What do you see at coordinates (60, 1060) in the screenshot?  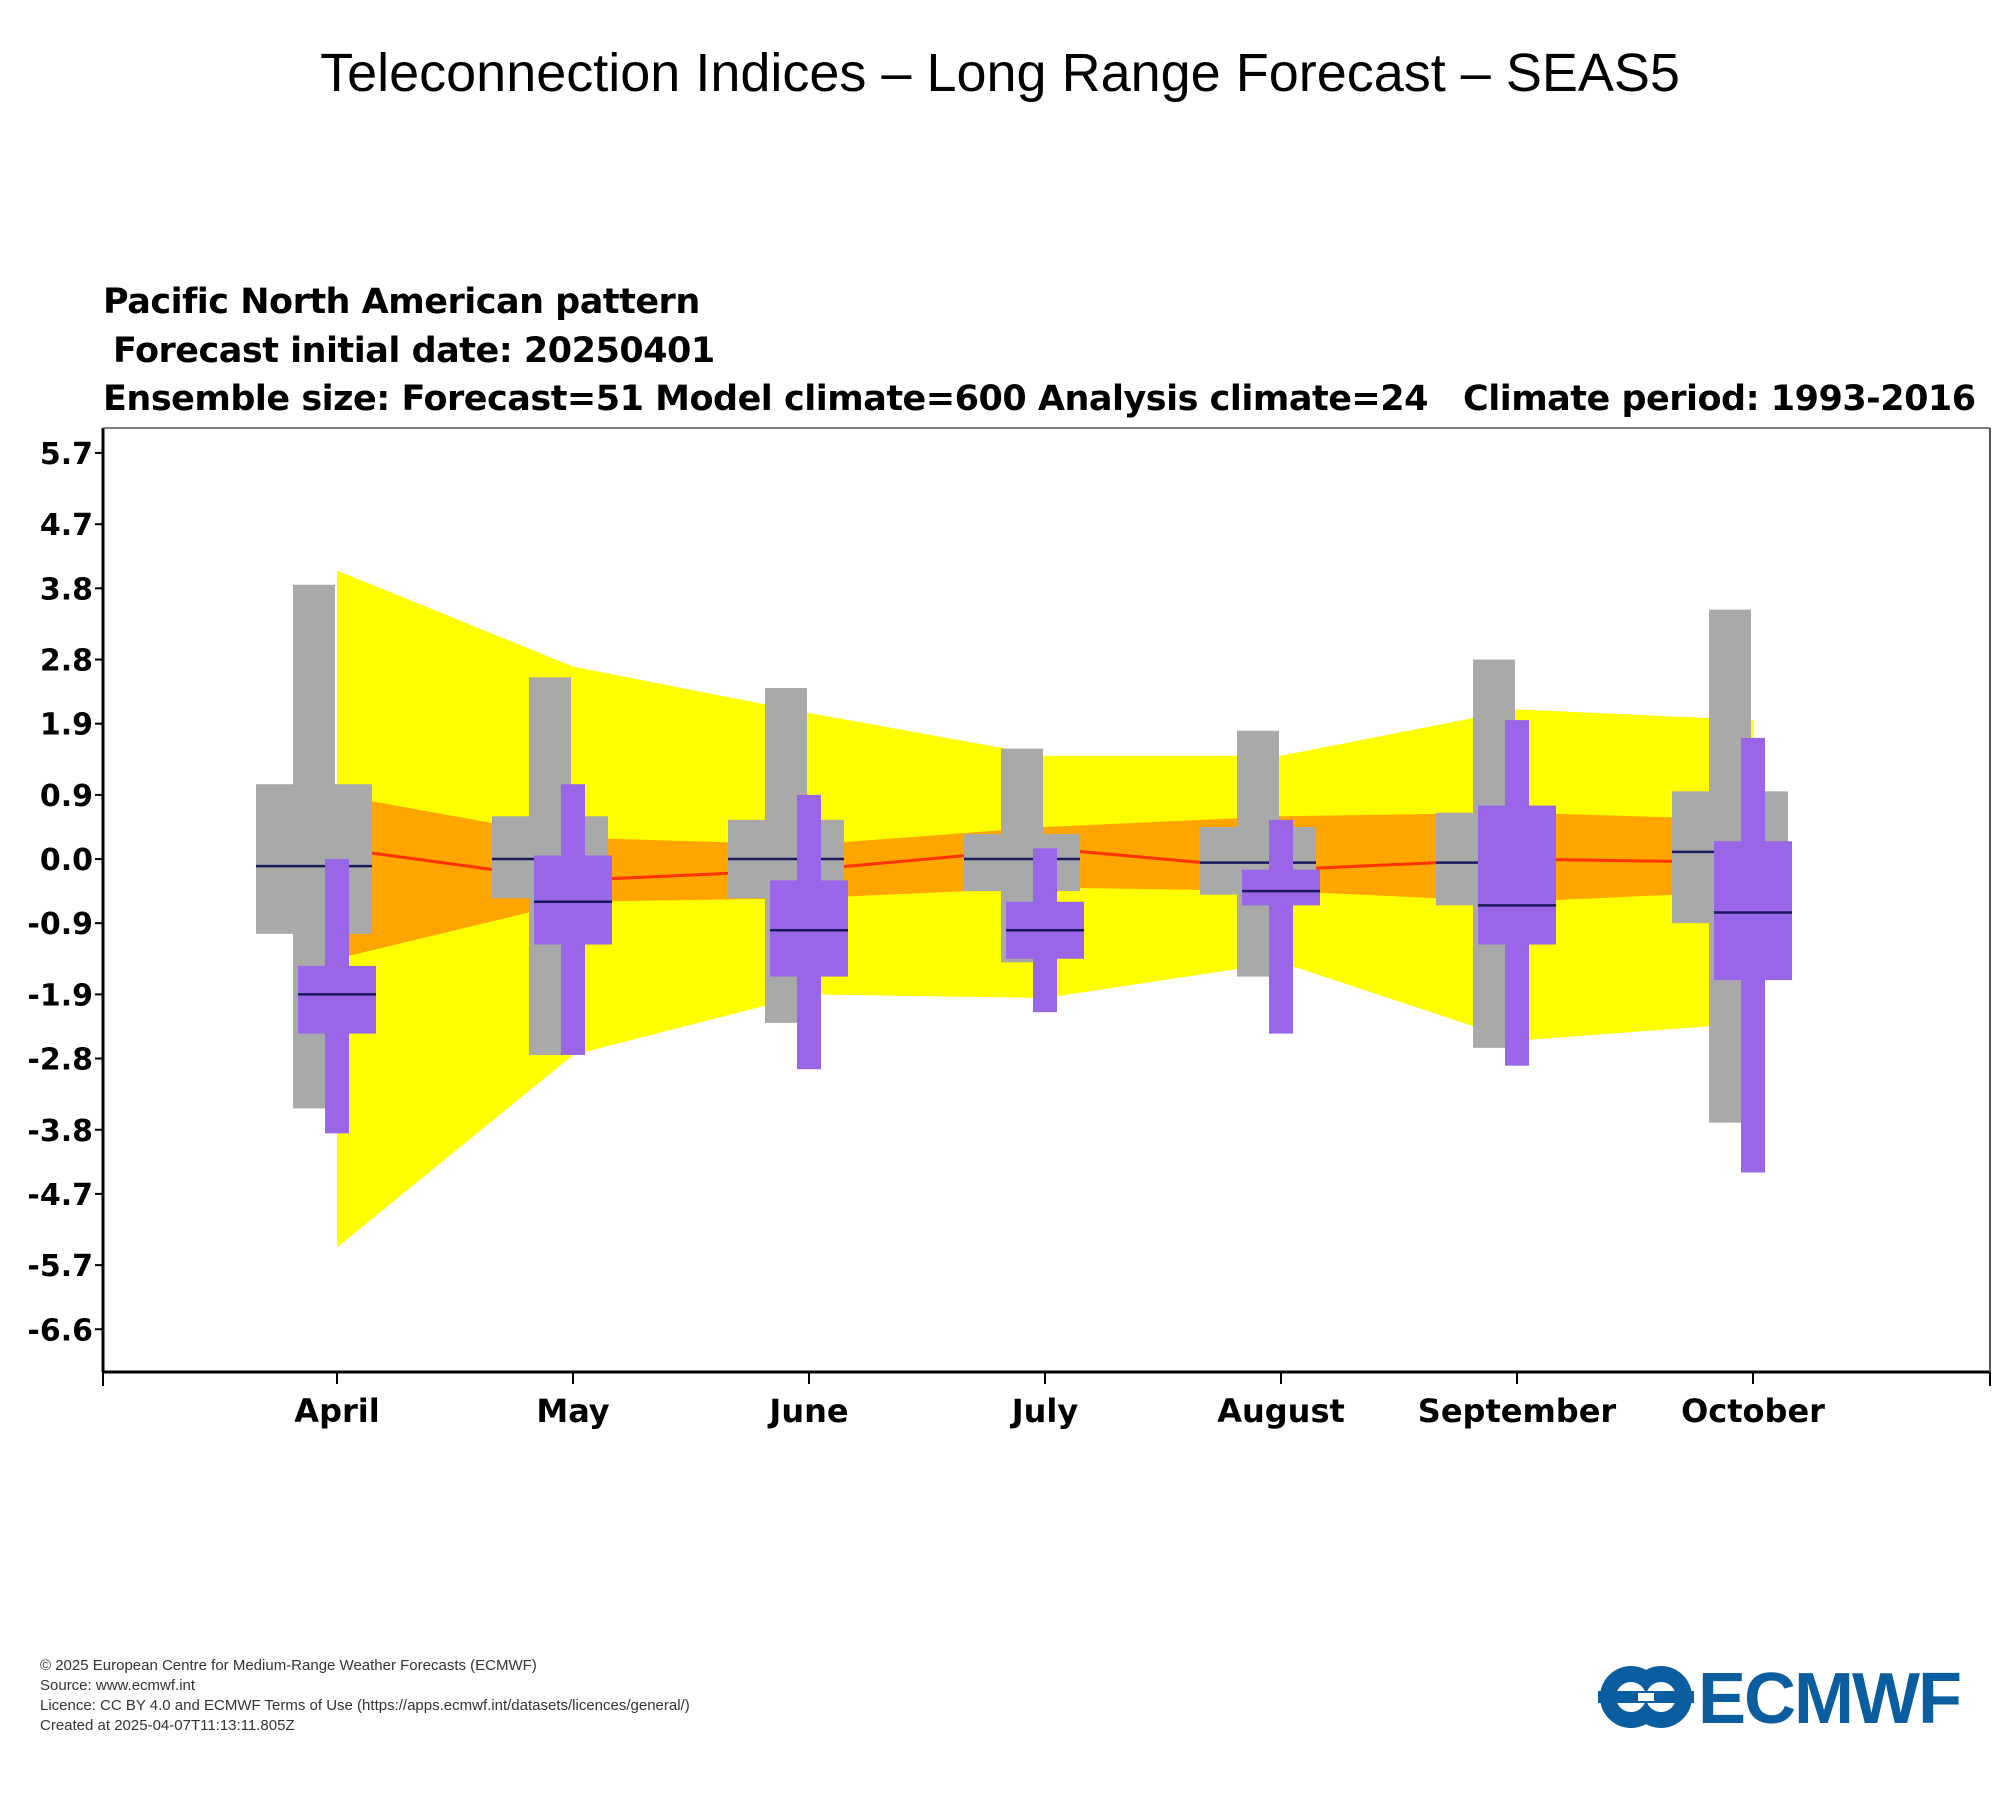 I see `y-tick-label: -2.8` at bounding box center [60, 1060].